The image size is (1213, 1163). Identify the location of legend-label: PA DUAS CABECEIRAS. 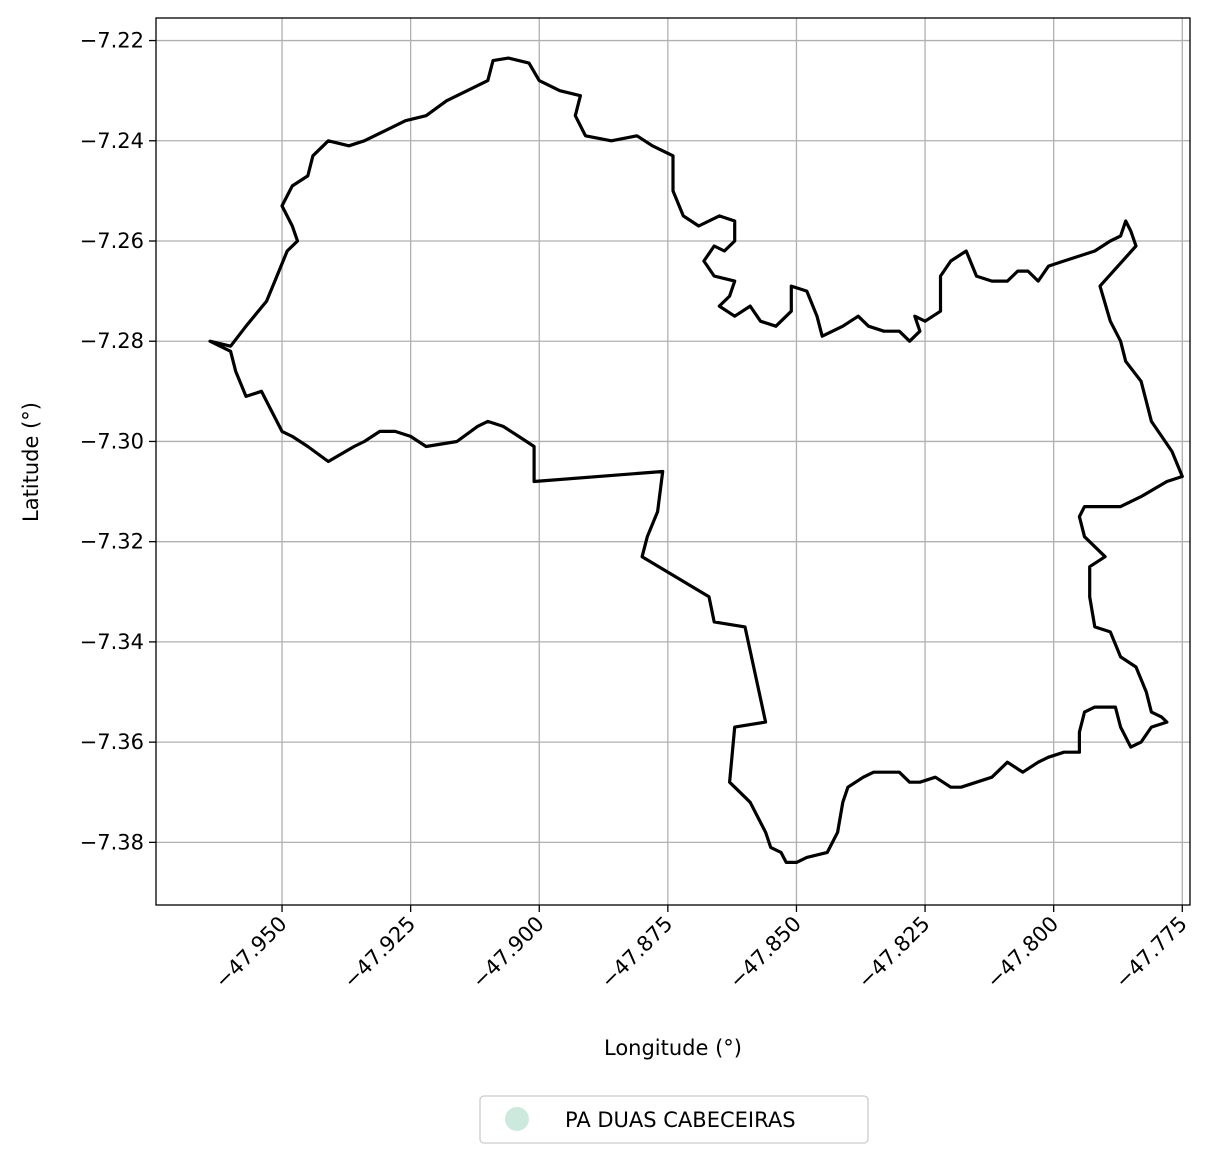
(680, 1120).